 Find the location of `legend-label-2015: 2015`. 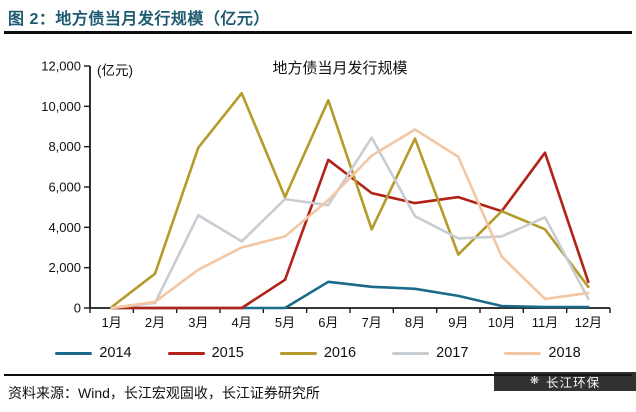

legend-label-2015: 2015 is located at coordinates (227, 353).